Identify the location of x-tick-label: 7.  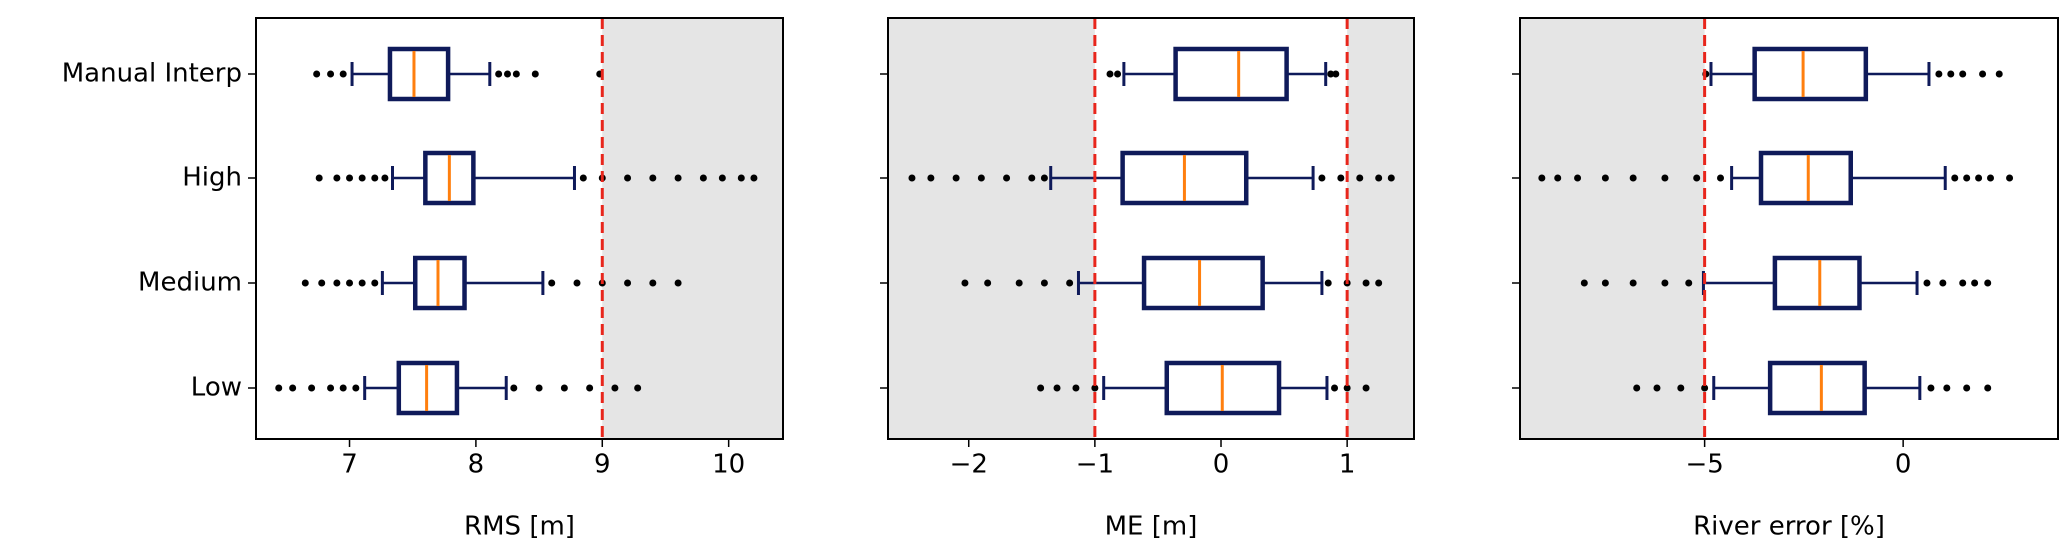
(349, 465).